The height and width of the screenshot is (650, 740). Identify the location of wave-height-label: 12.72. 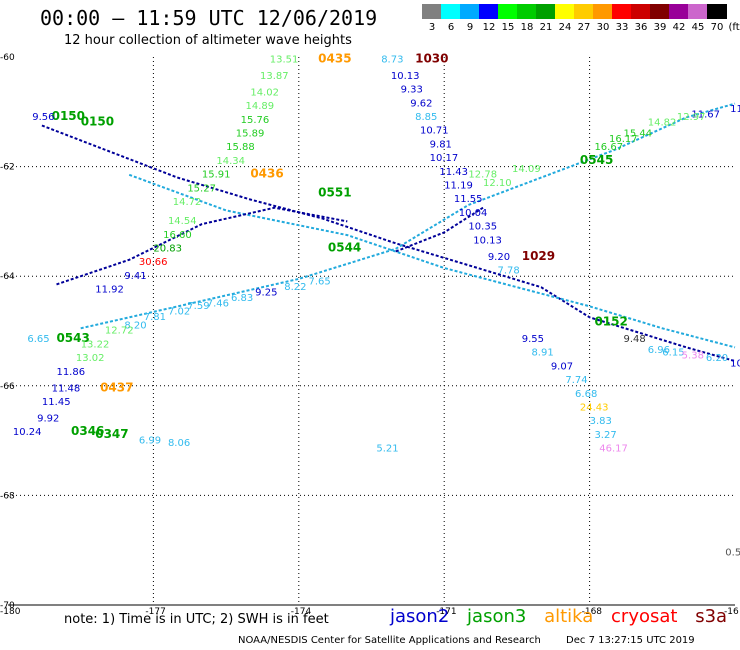
(119, 331).